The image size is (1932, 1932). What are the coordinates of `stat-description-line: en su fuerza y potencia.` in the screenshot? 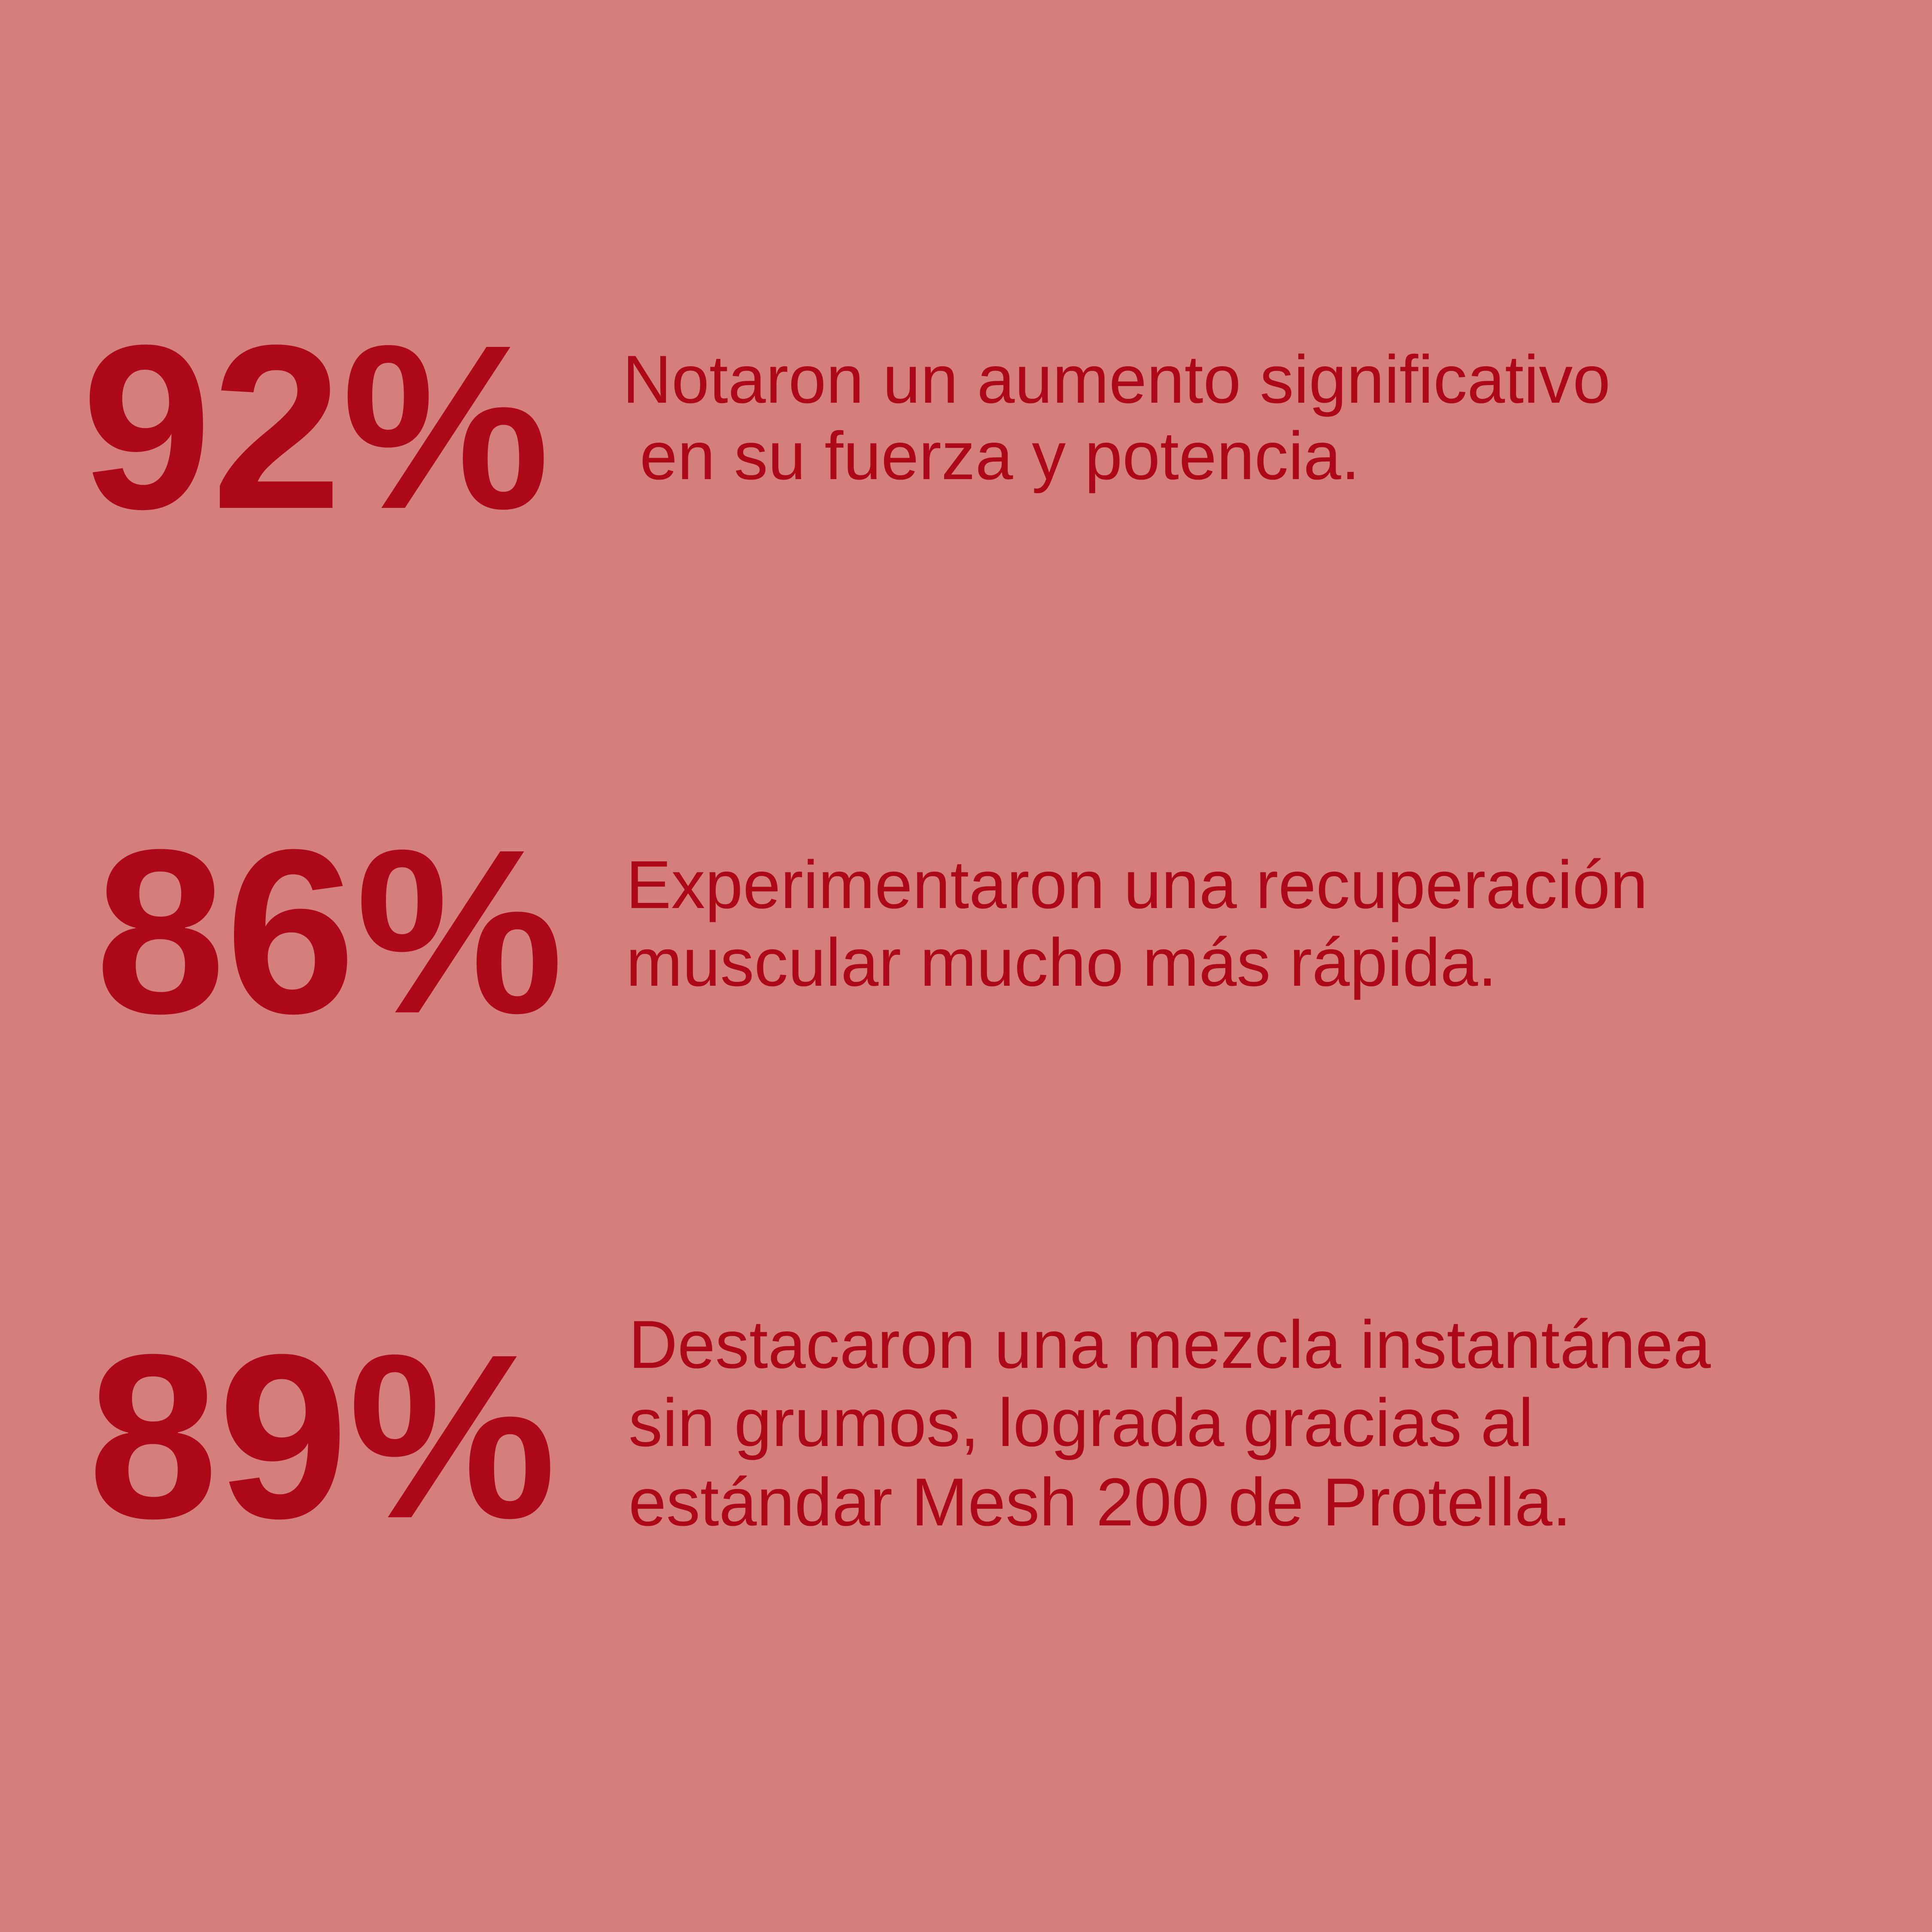 It's located at (1000, 456).